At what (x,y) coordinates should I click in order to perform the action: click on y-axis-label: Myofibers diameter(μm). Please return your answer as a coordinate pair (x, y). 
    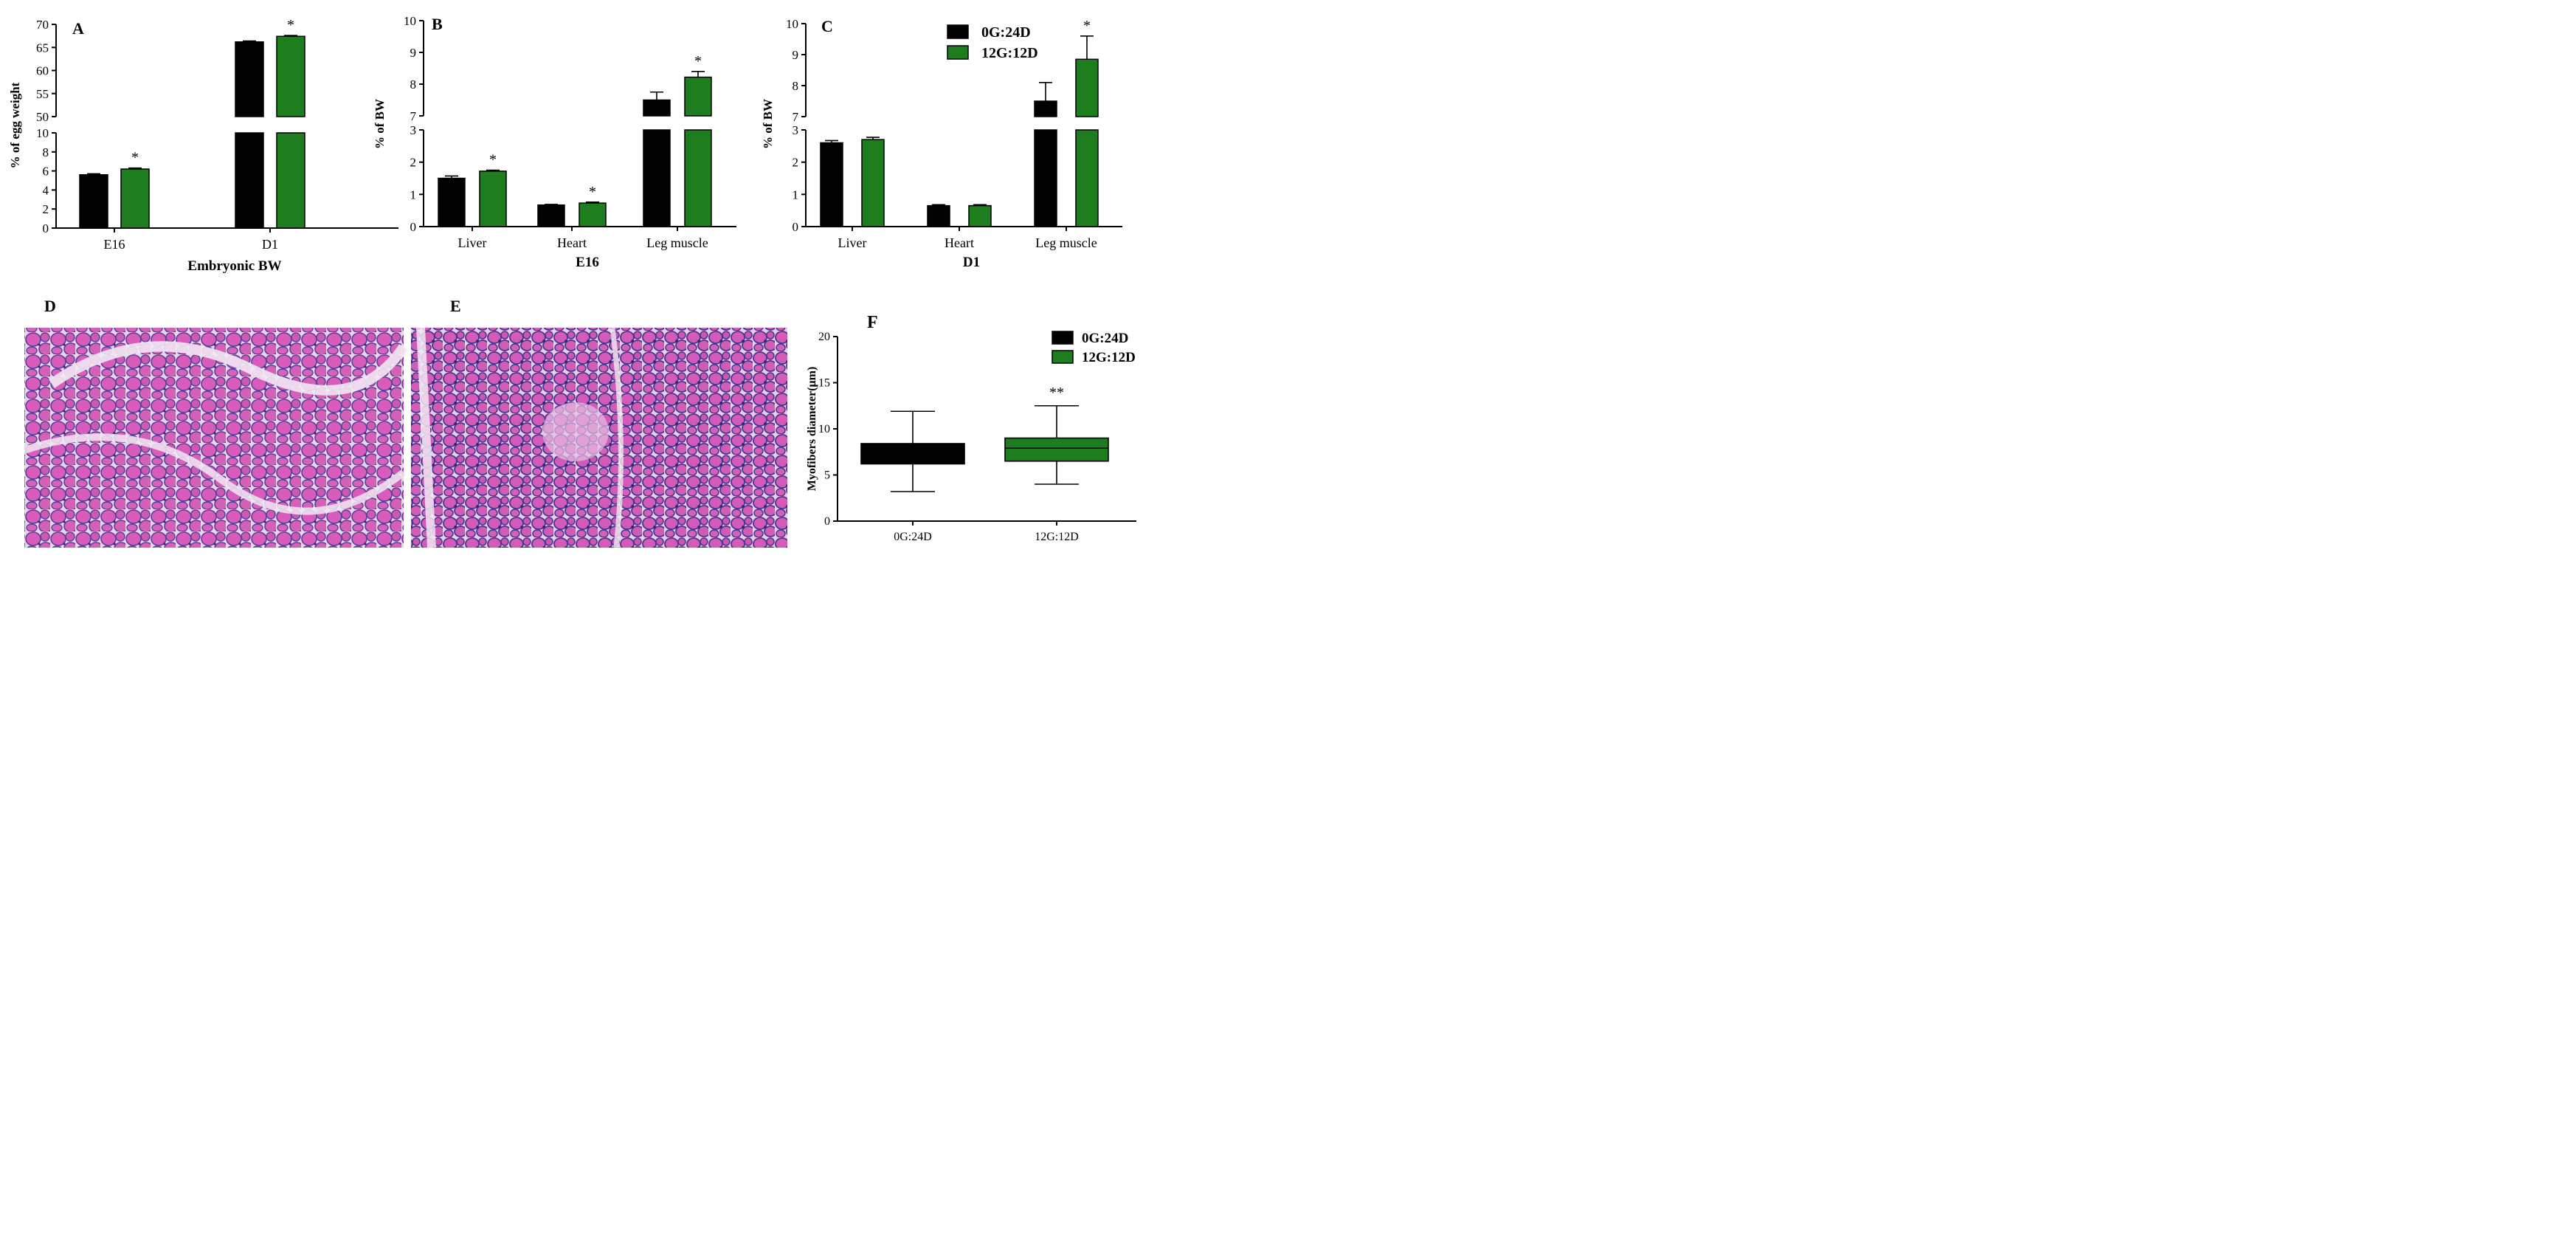
    Looking at the image, I should click on (812, 429).